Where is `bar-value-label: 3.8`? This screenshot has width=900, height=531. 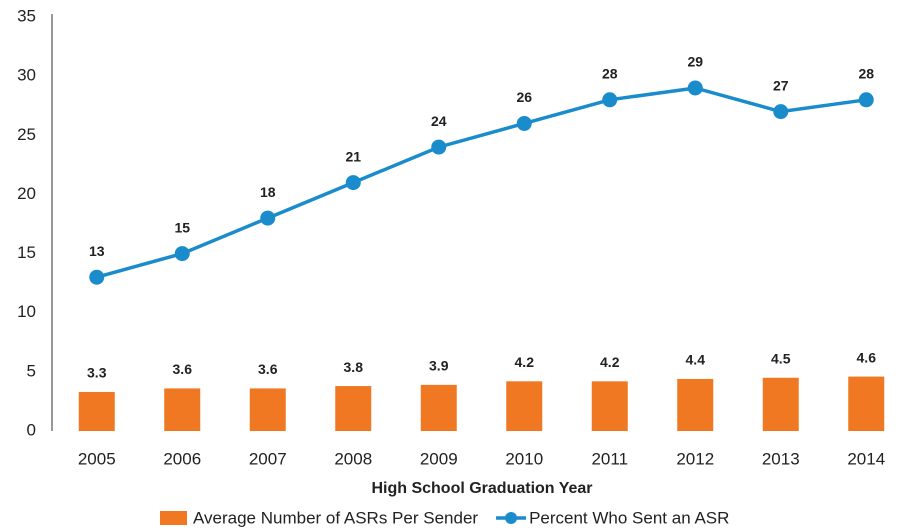
bar-value-label: 3.8 is located at coordinates (354, 367).